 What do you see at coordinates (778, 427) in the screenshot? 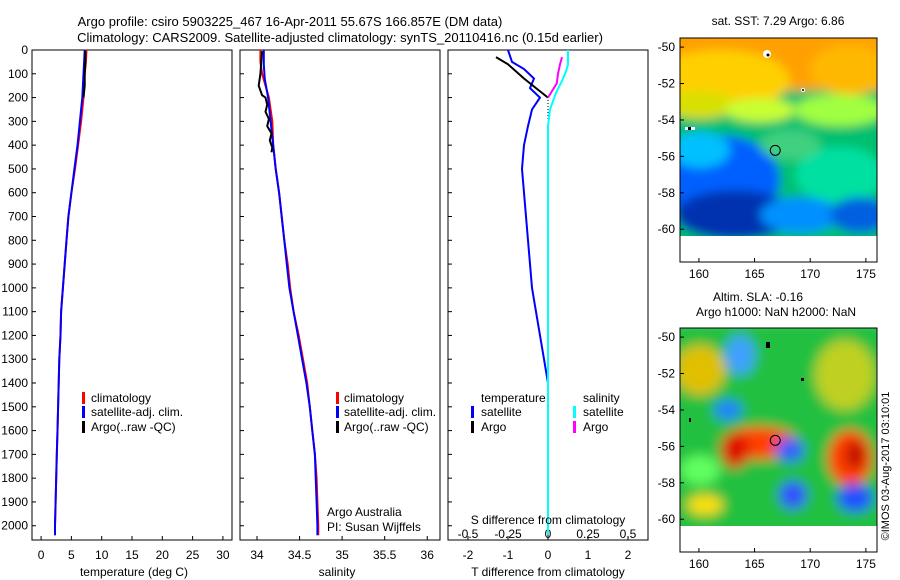
I see `sla-field` at bounding box center [778, 427].